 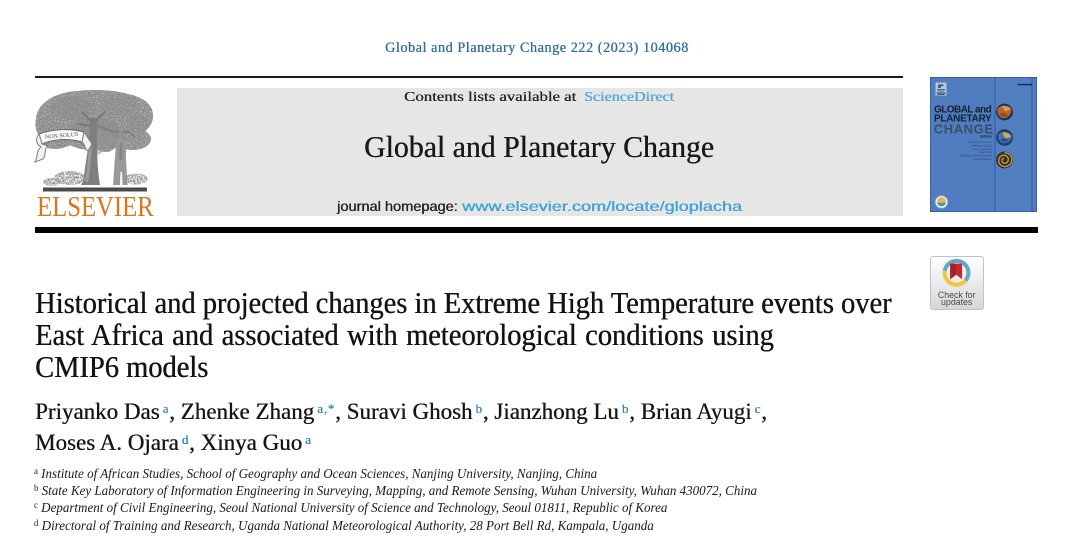 I want to click on svg-text: Alan Haywood, so click(x=983, y=149).